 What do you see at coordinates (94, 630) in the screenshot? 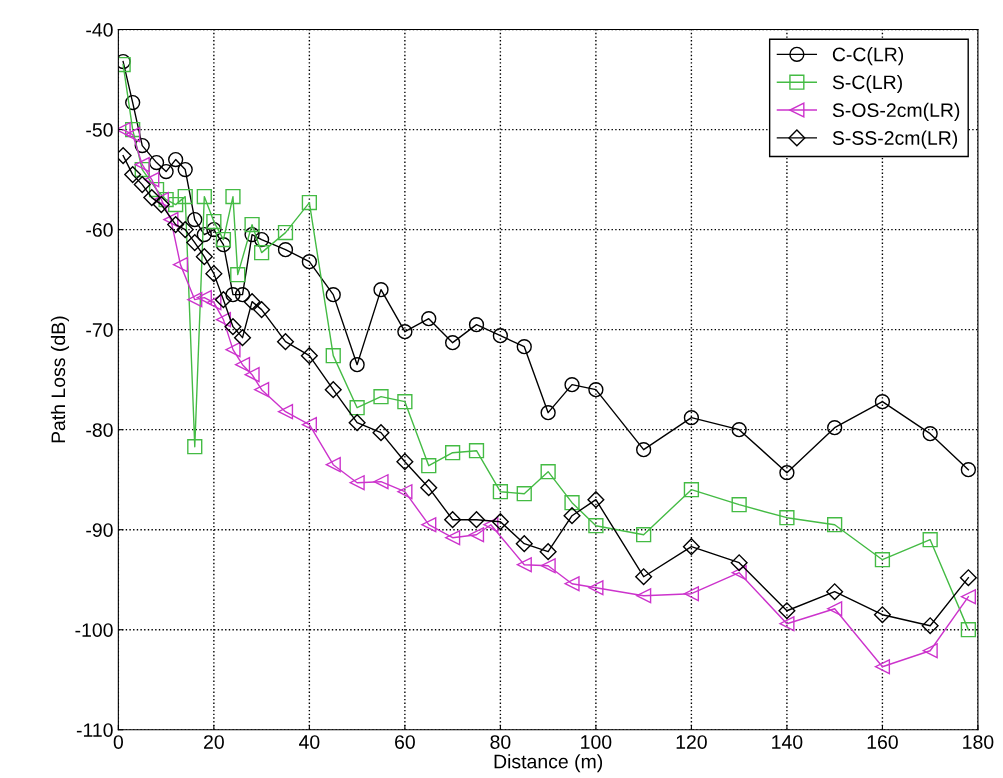
I see `y-tick-label: -100` at bounding box center [94, 630].